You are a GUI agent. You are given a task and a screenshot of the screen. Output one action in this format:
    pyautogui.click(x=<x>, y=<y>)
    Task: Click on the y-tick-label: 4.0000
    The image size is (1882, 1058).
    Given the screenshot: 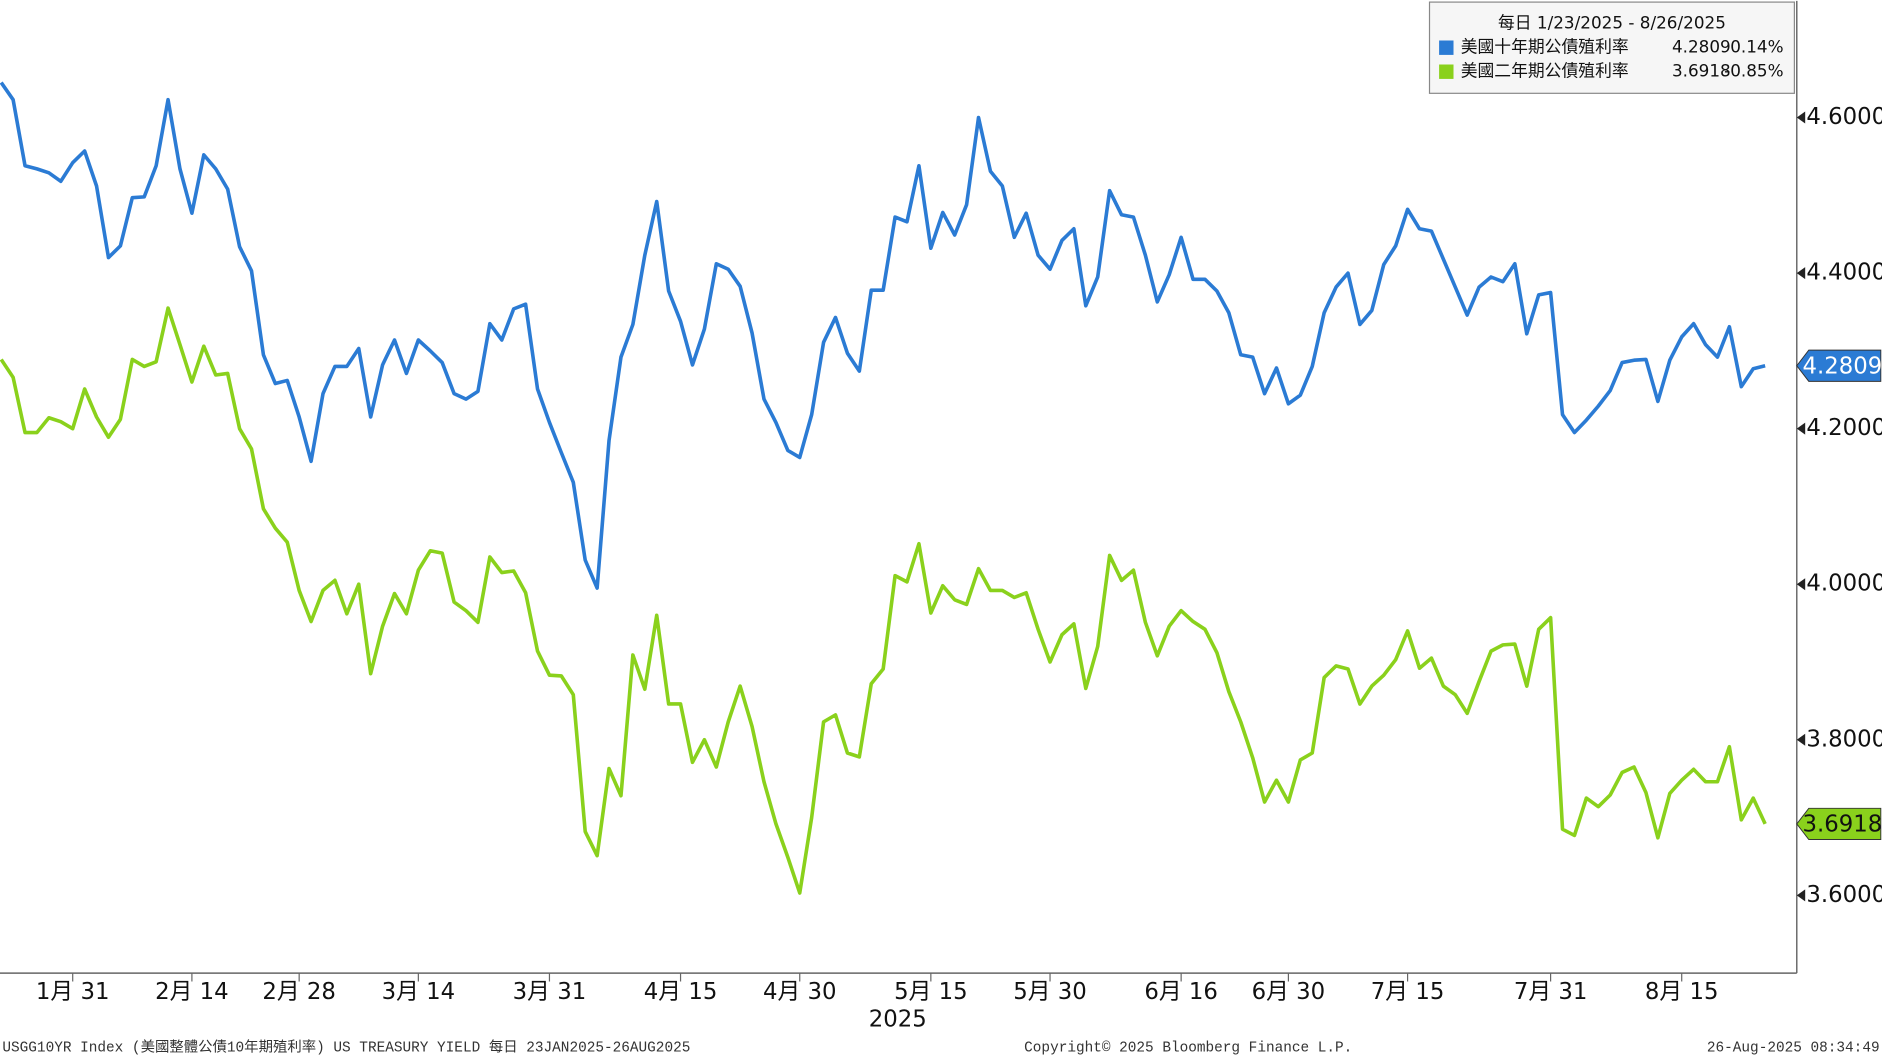 What is the action you would take?
    pyautogui.click(x=1844, y=584)
    